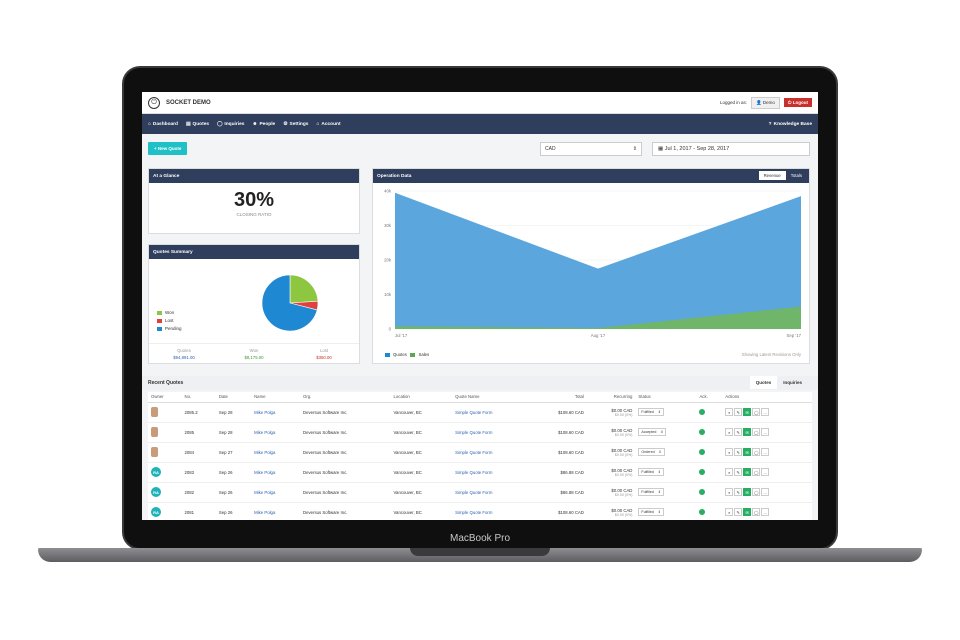 The image size is (960, 640). I want to click on nav-settings: ⚙ Settings, so click(295, 124).